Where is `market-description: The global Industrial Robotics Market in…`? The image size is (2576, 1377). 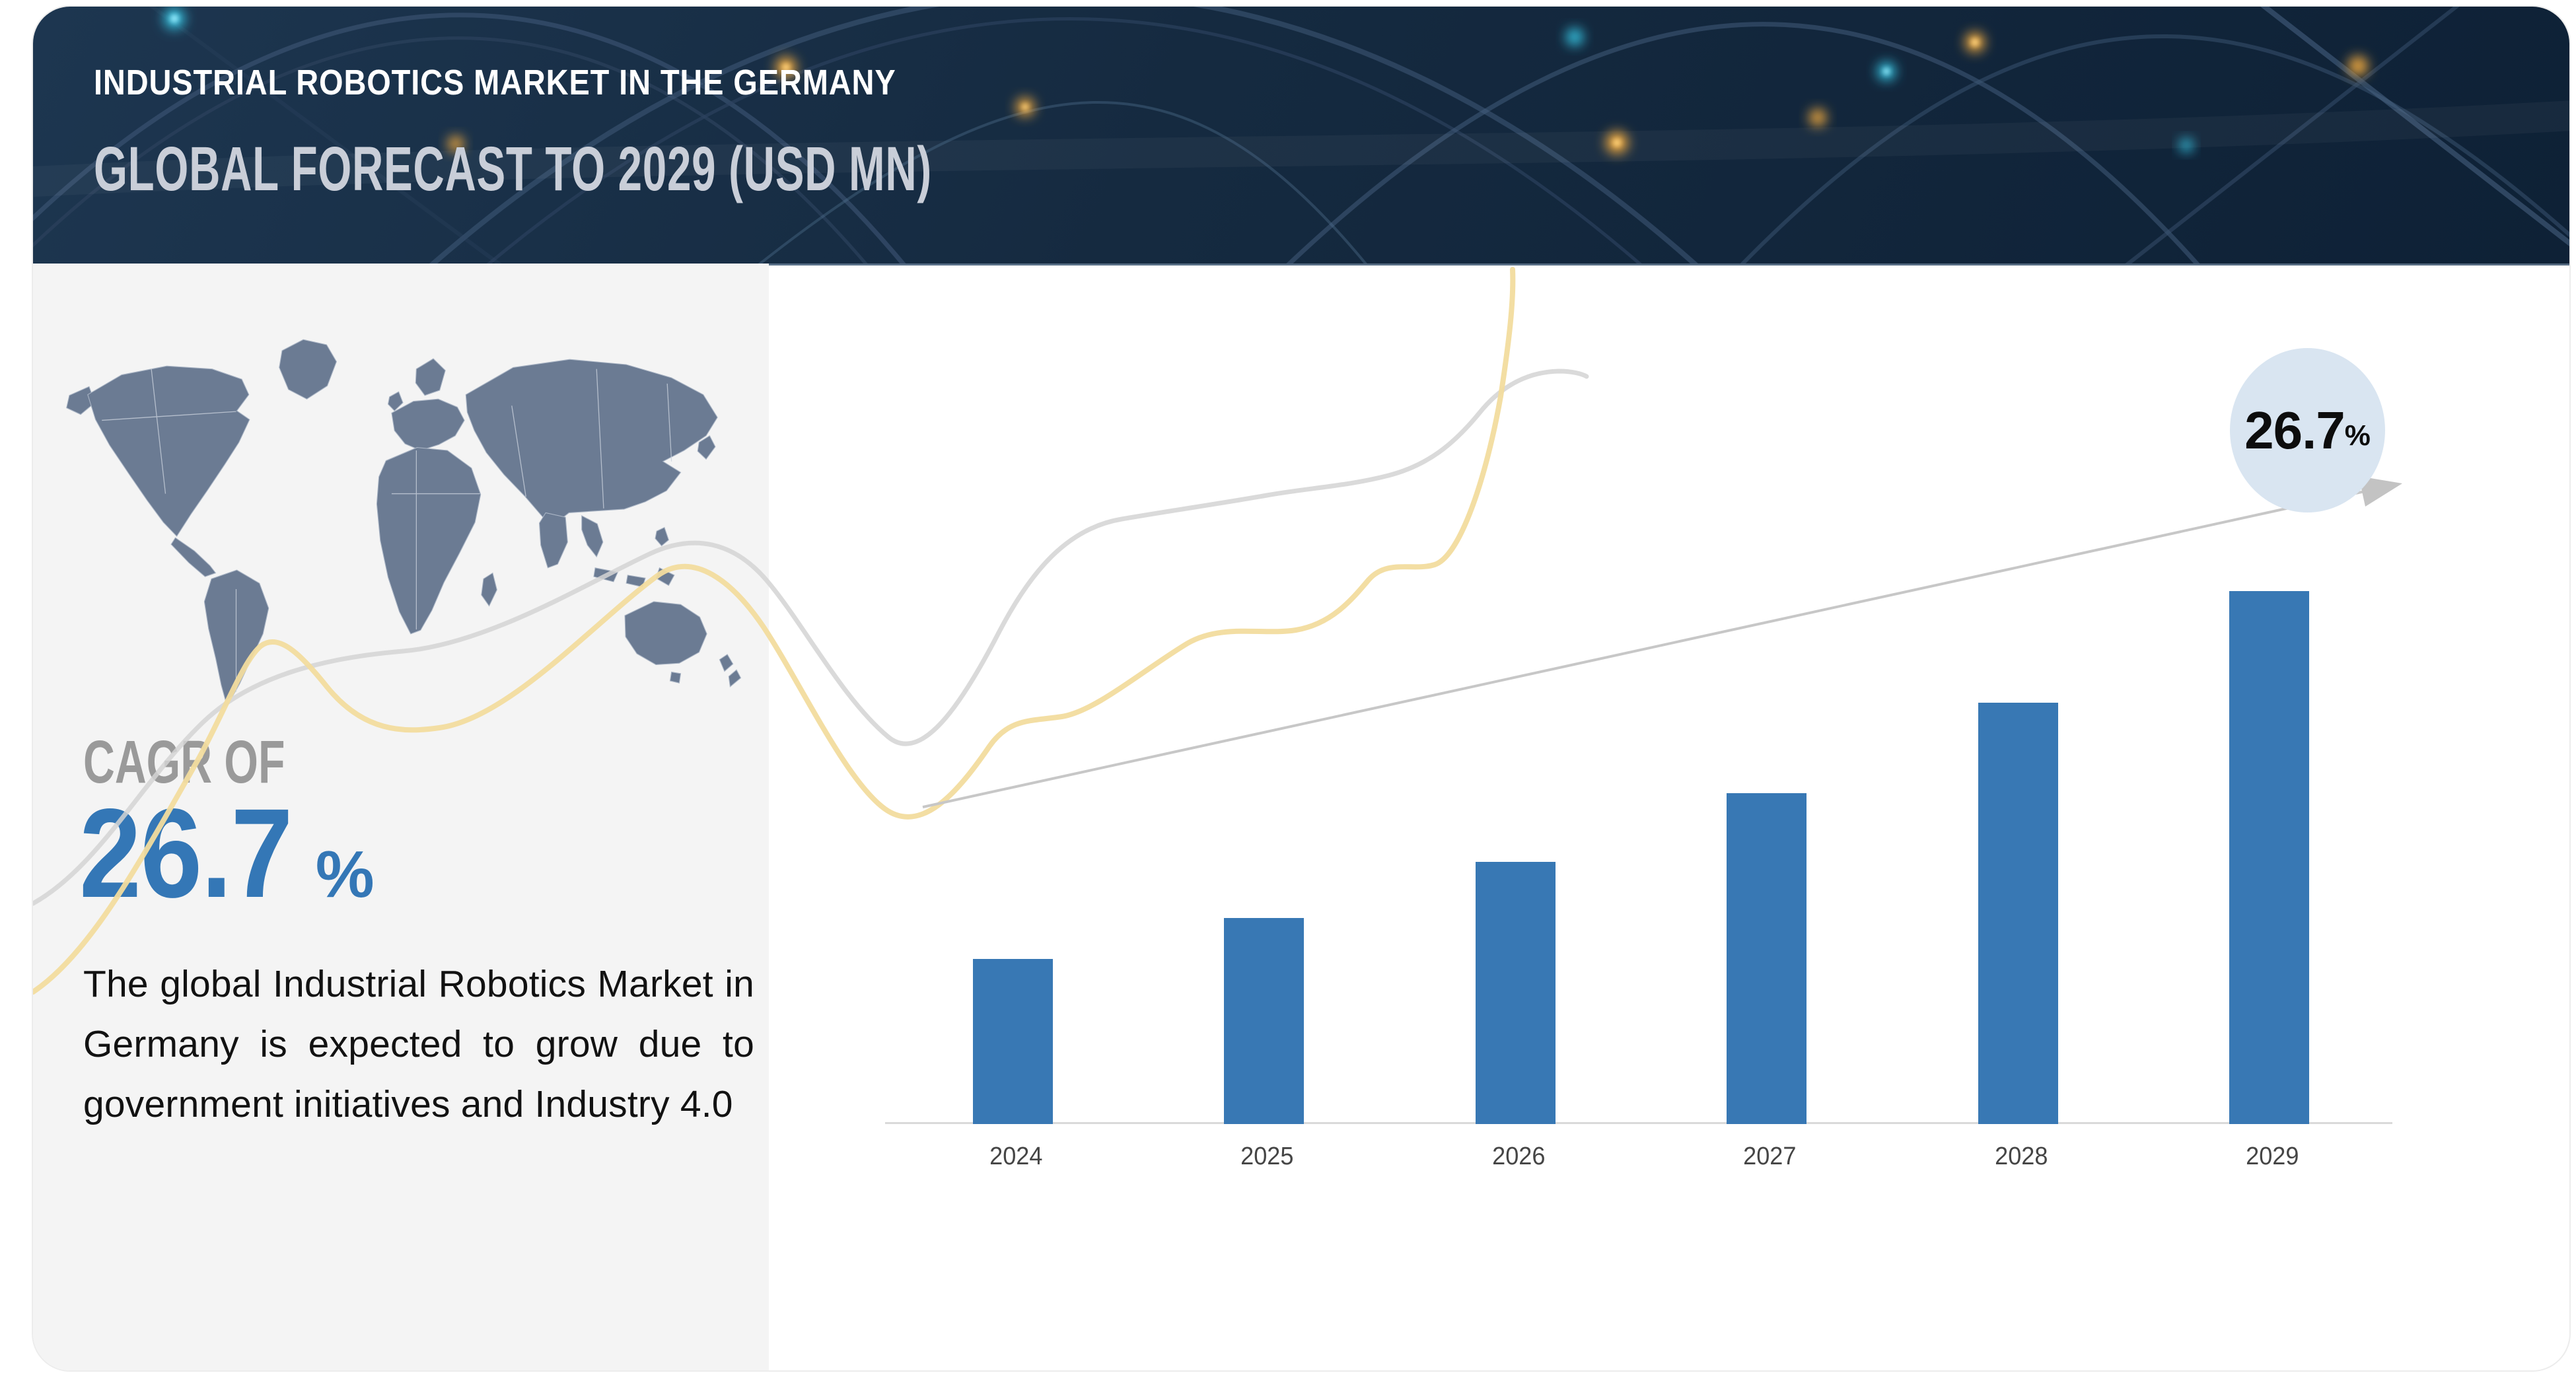
market-description: The global Industrial Robotics Market in… is located at coordinates (419, 1044).